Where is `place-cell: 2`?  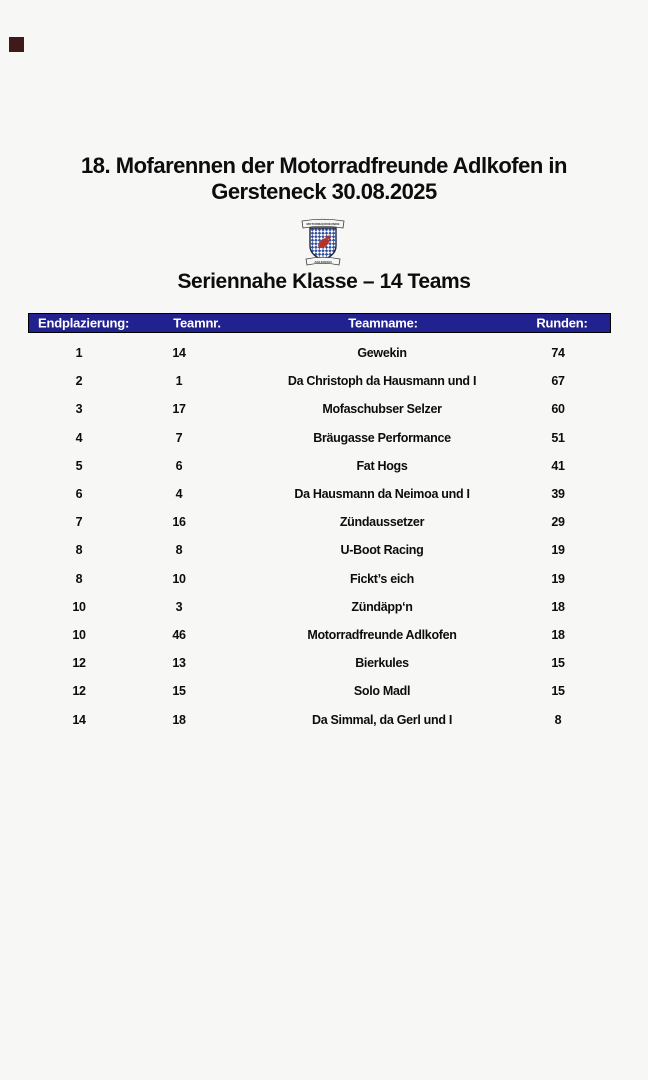
place-cell: 2 is located at coordinates (79, 381).